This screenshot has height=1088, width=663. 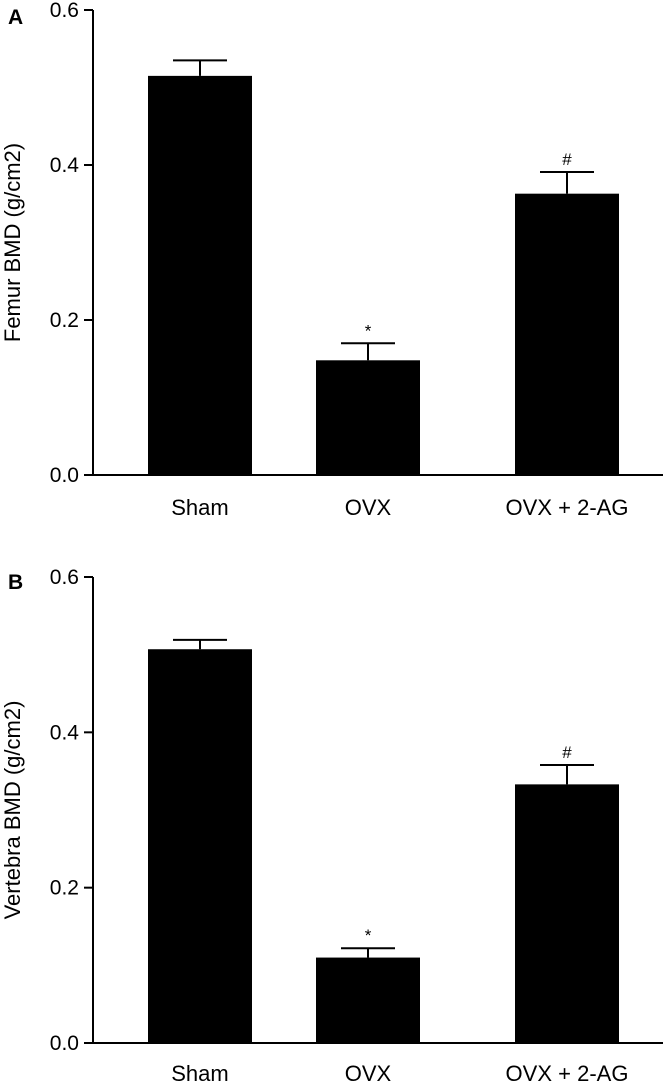 I want to click on panel-label: B, so click(x=15, y=582).